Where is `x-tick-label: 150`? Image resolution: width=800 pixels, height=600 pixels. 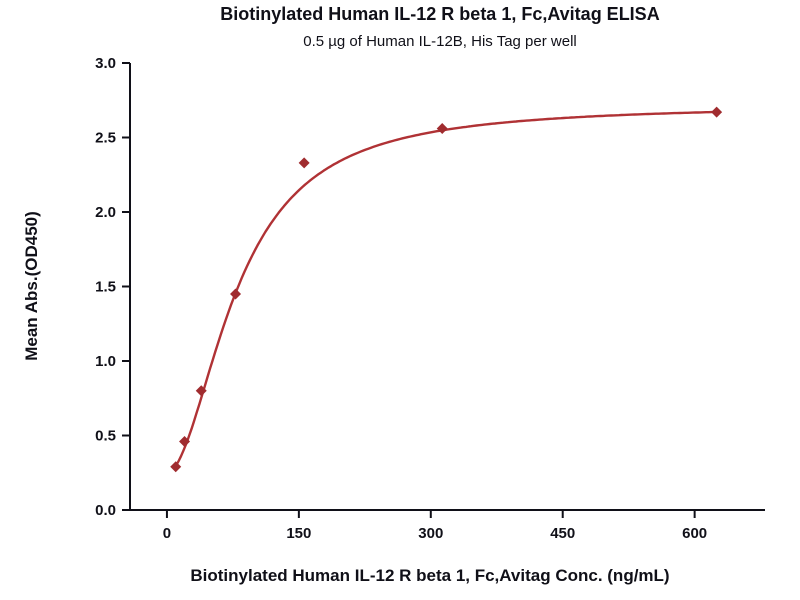 x-tick-label: 150 is located at coordinates (298, 533).